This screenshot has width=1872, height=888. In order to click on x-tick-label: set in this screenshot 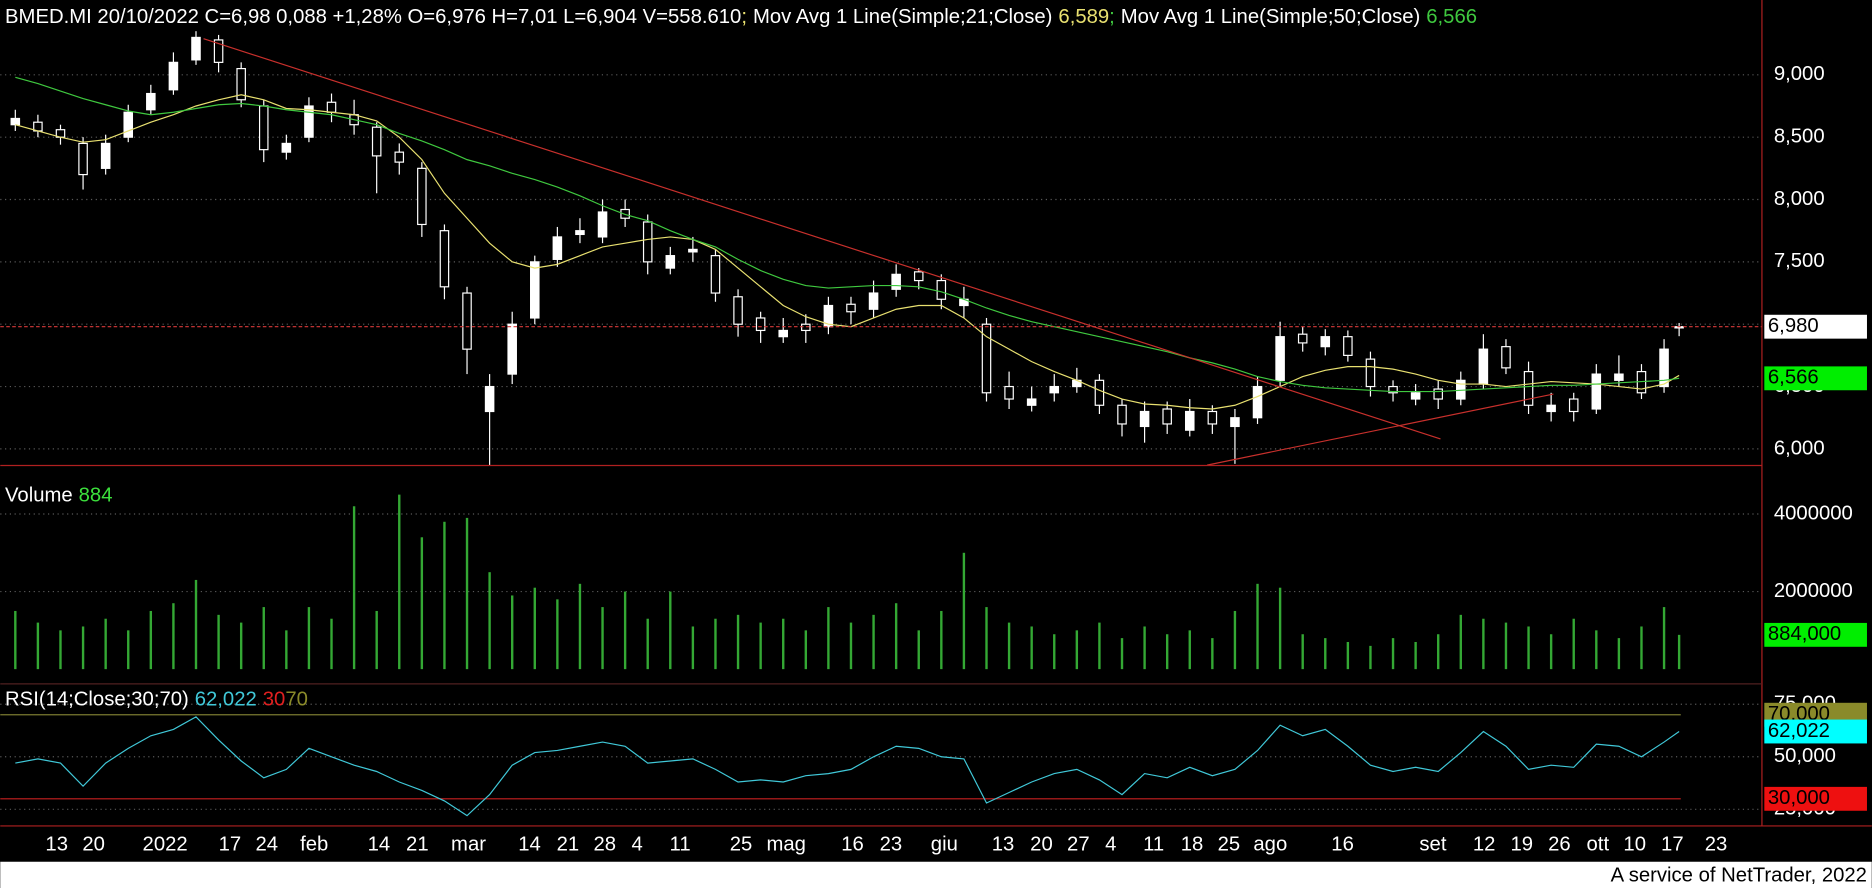, I will do `click(1432, 844)`.